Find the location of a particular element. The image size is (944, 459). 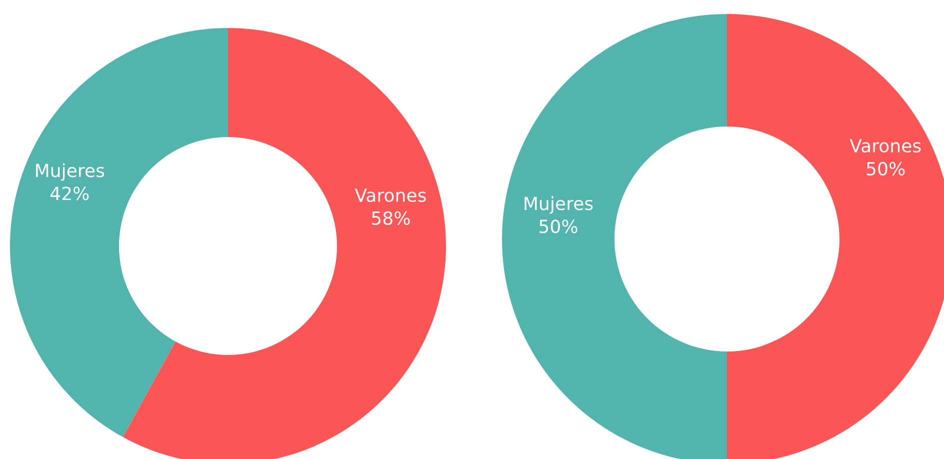

data-label: 42% is located at coordinates (69, 193).